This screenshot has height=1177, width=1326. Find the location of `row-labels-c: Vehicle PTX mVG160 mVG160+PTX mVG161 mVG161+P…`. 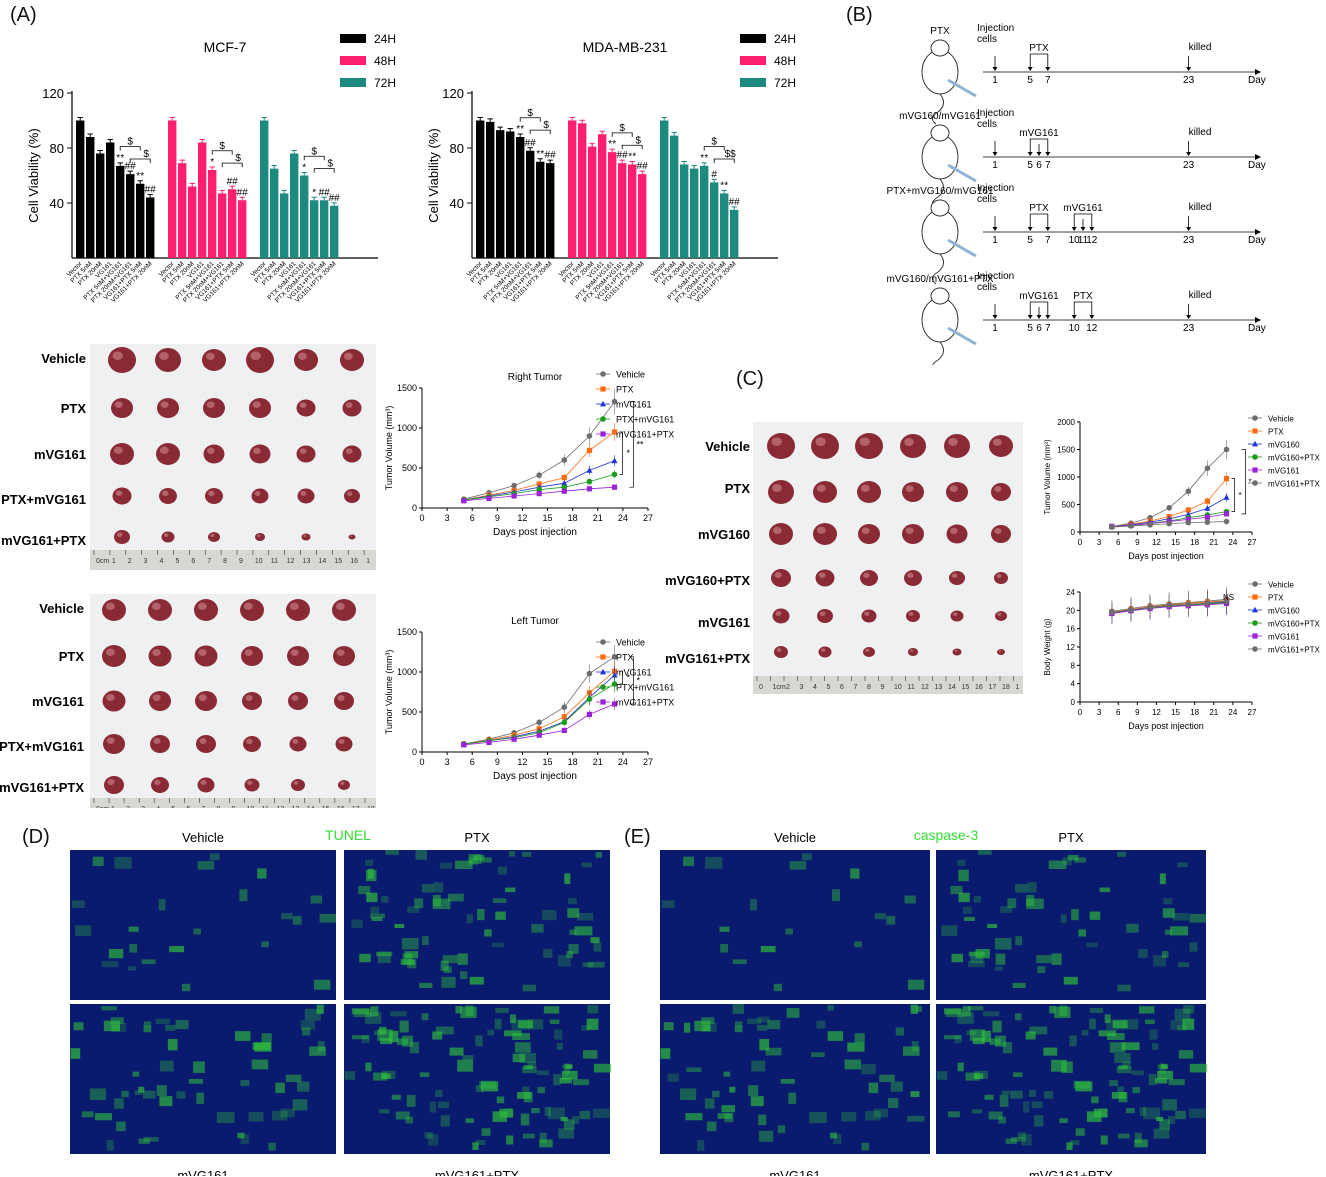

row-labels-c: Vehicle PTX mVG160 mVG160+PTX mVG161 mVG161+P… is located at coordinates (707, 552).